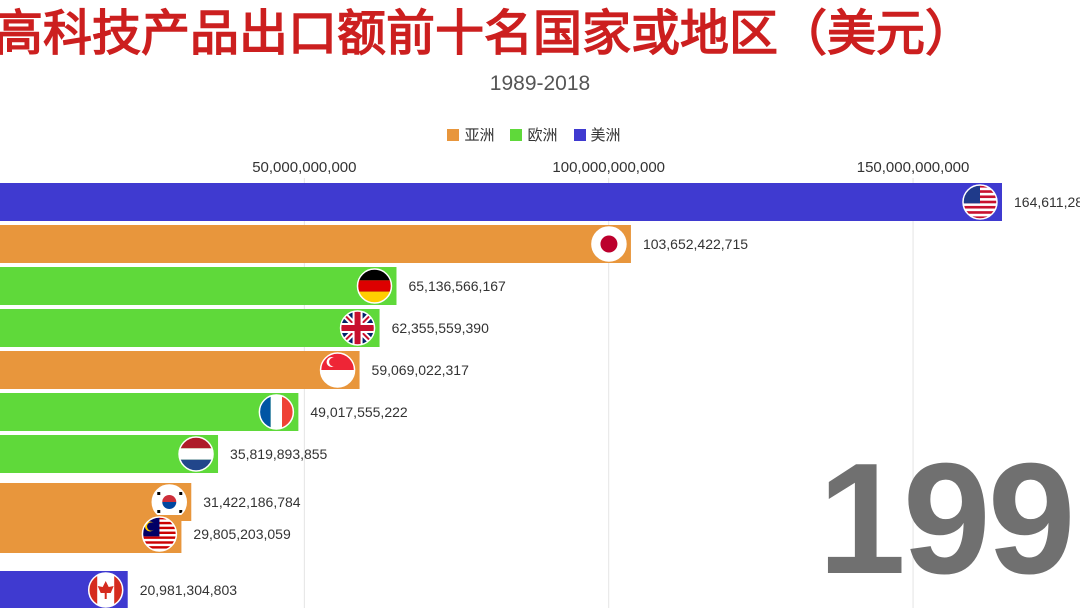 The width and height of the screenshot is (1080, 614). I want to click on chart-title: 高科技产品出口额前十名国家或地区（美元）, so click(487, 33).